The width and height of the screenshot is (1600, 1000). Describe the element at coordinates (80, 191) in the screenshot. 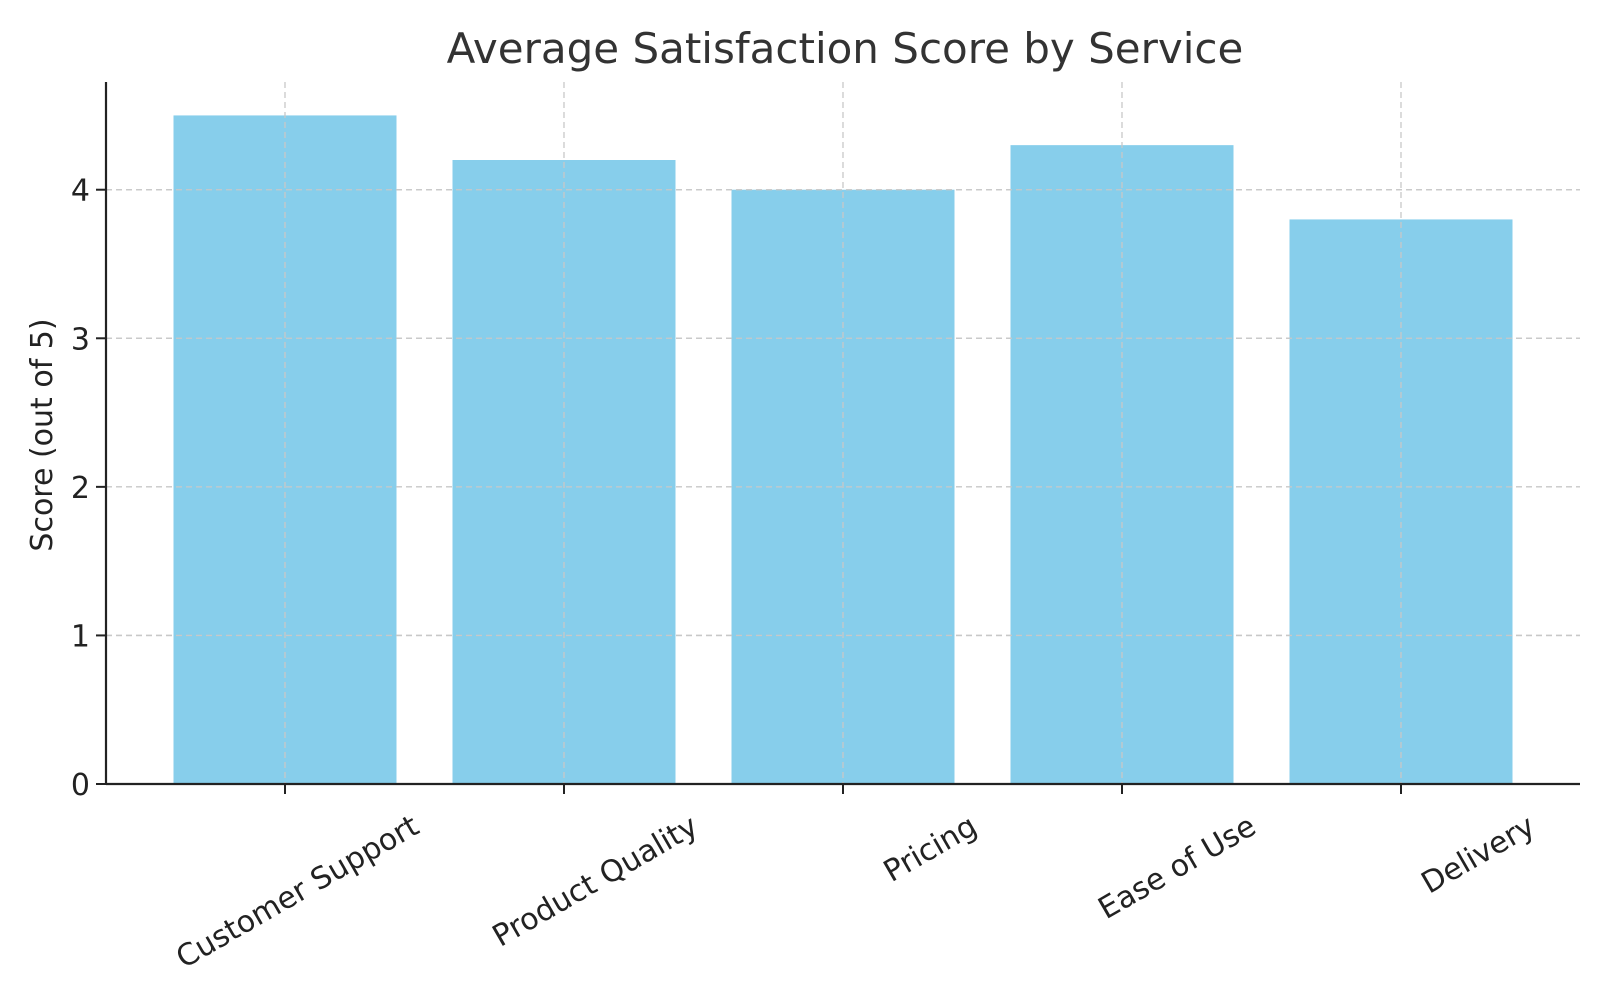

I see `y-tick-label: 4` at that location.